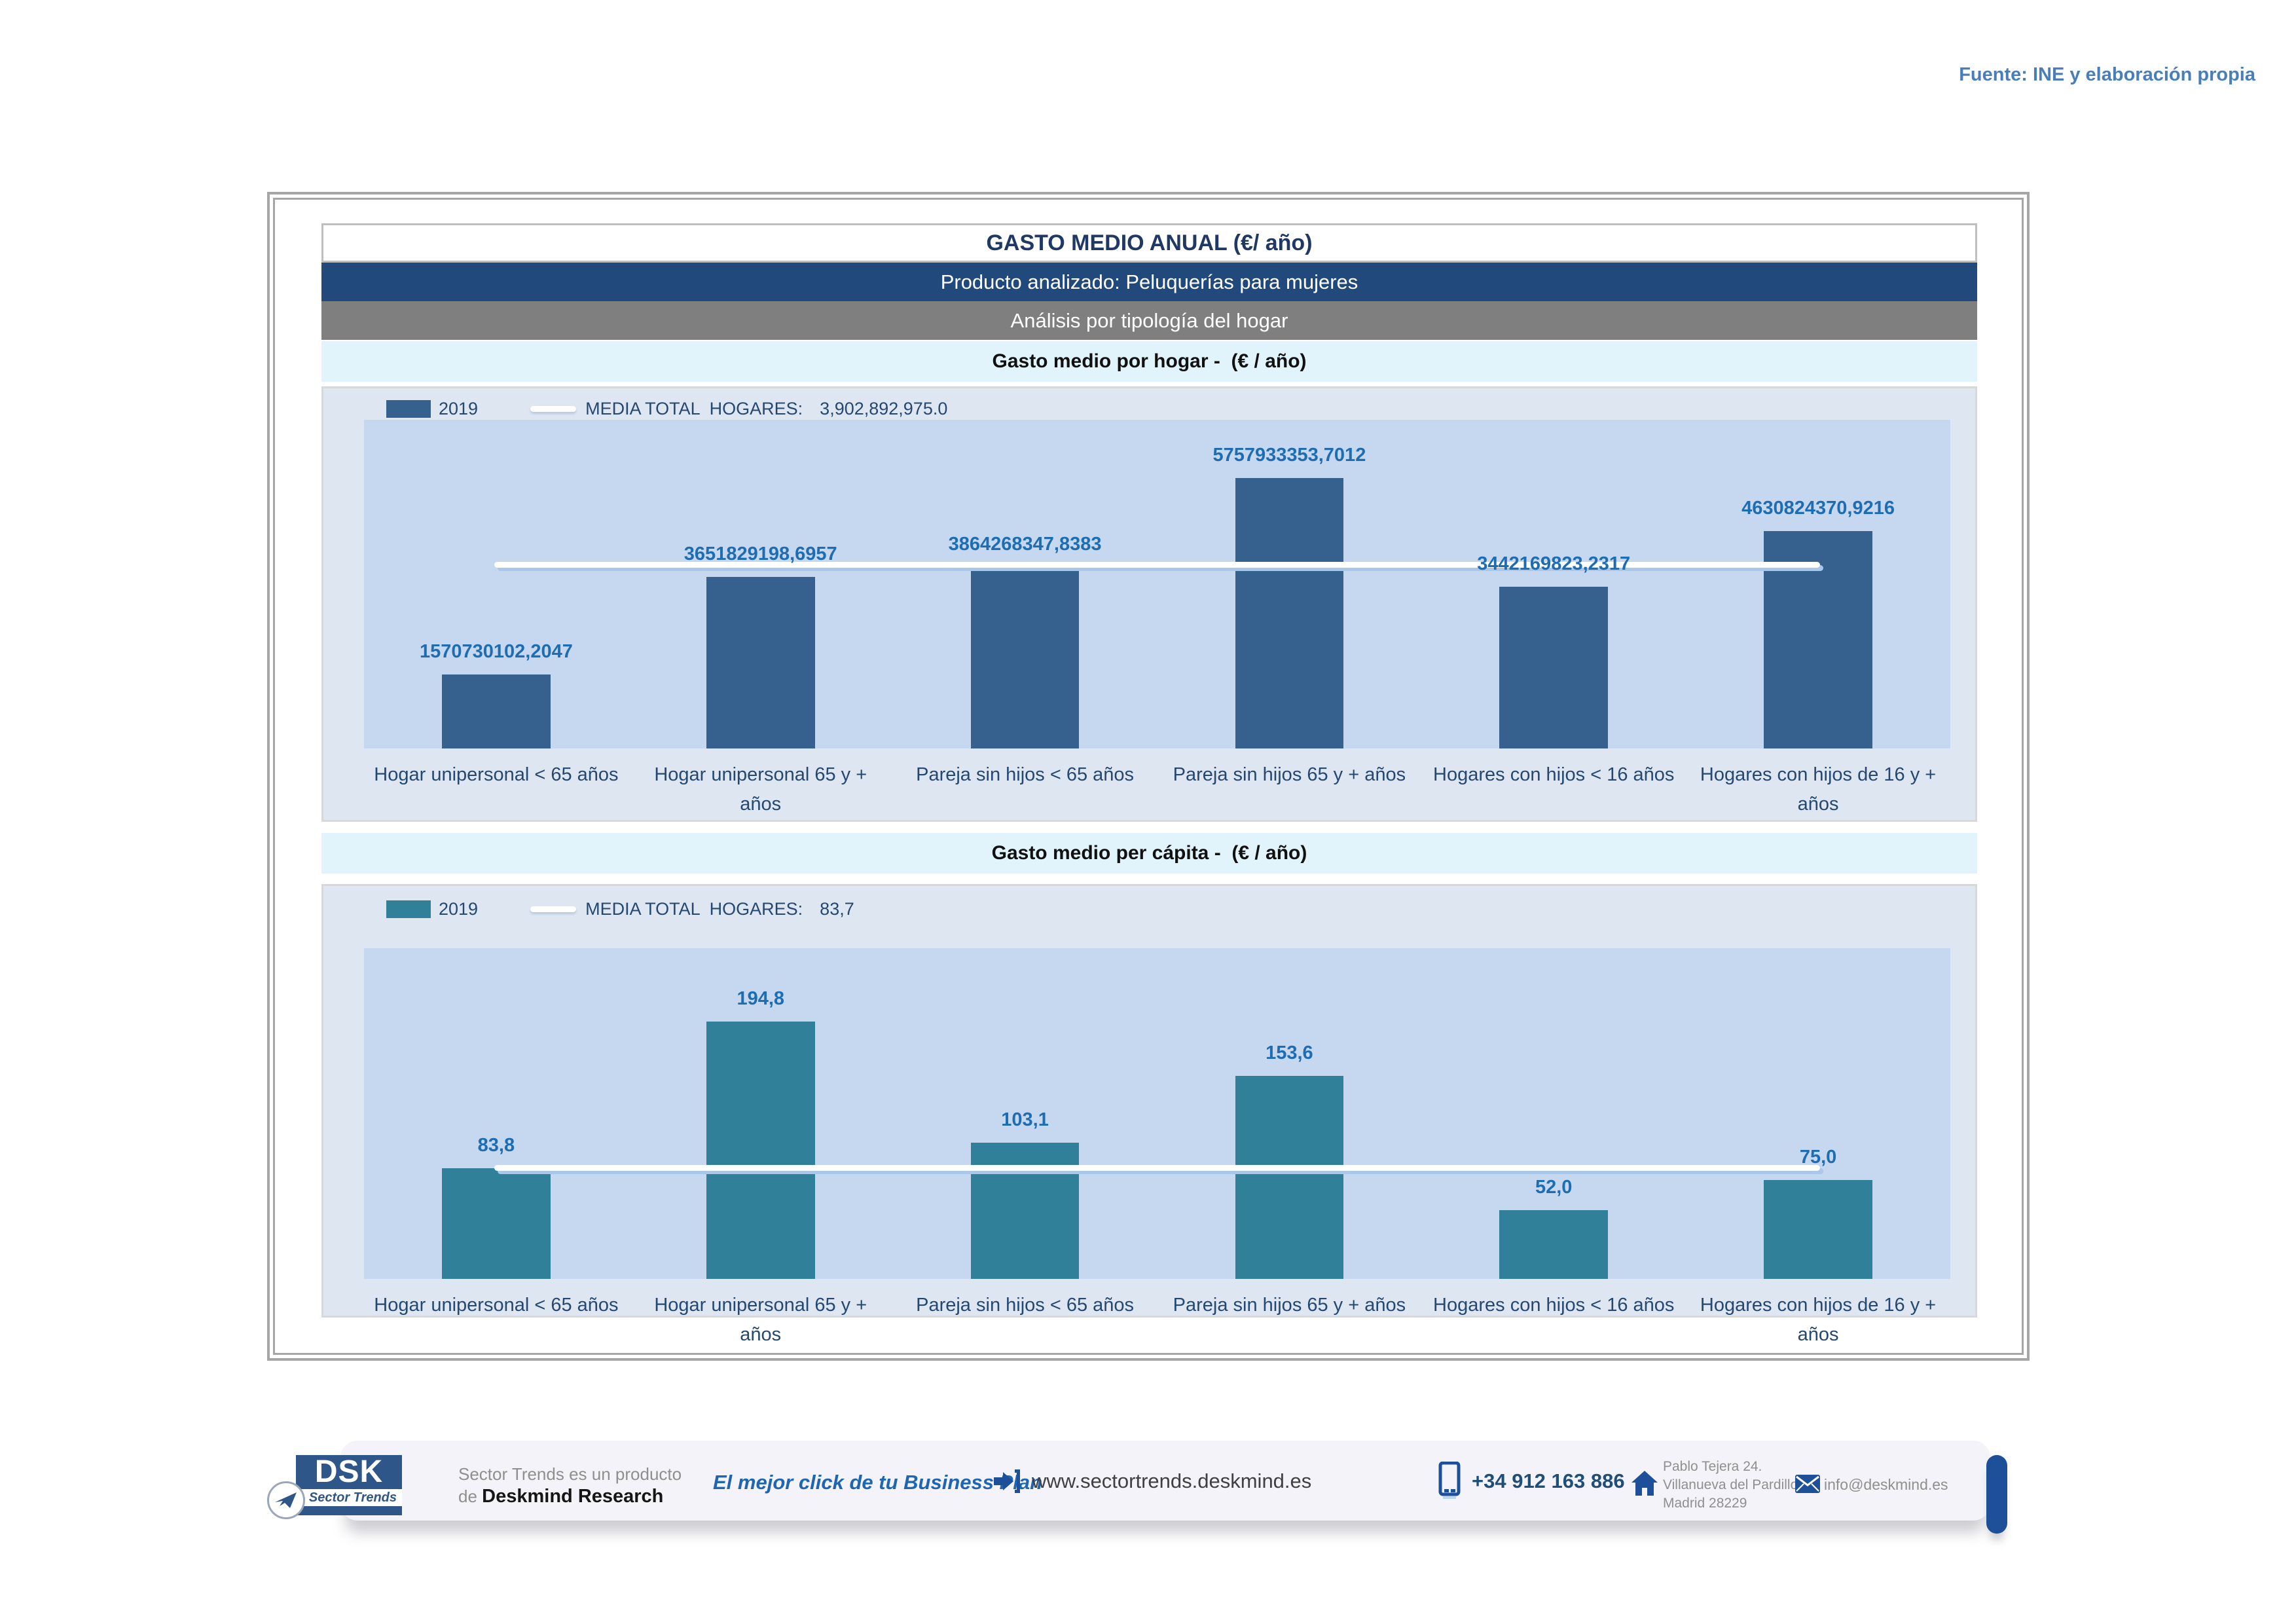 This screenshot has width=2296, height=1624. I want to click on chart1-bar-value: 3864268347,8383, so click(1025, 544).